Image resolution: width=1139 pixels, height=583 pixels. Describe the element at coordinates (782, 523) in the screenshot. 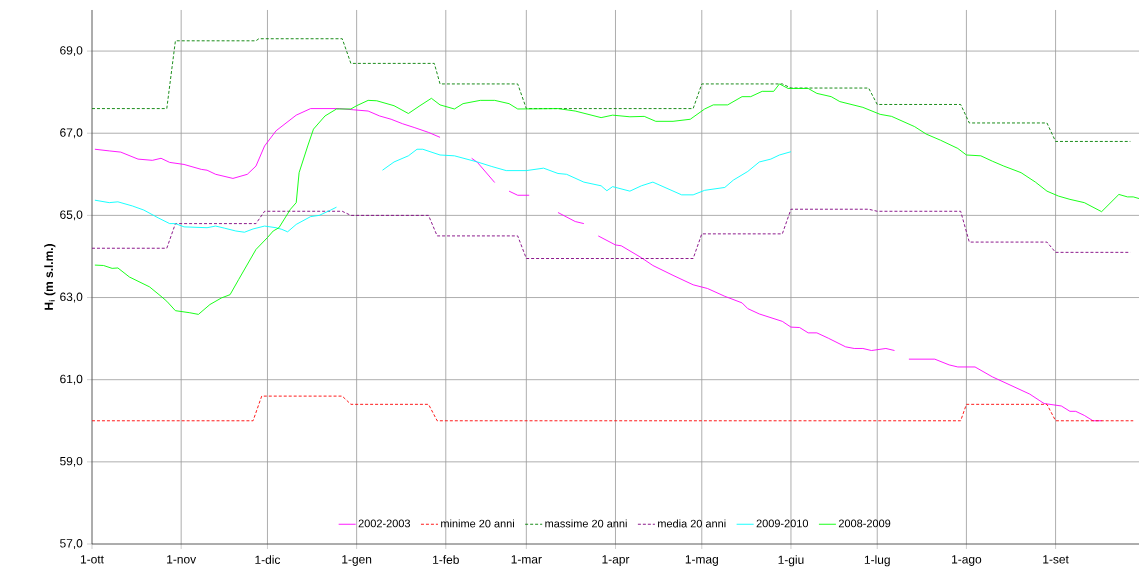

I see `legend-label: 2009-2010` at that location.